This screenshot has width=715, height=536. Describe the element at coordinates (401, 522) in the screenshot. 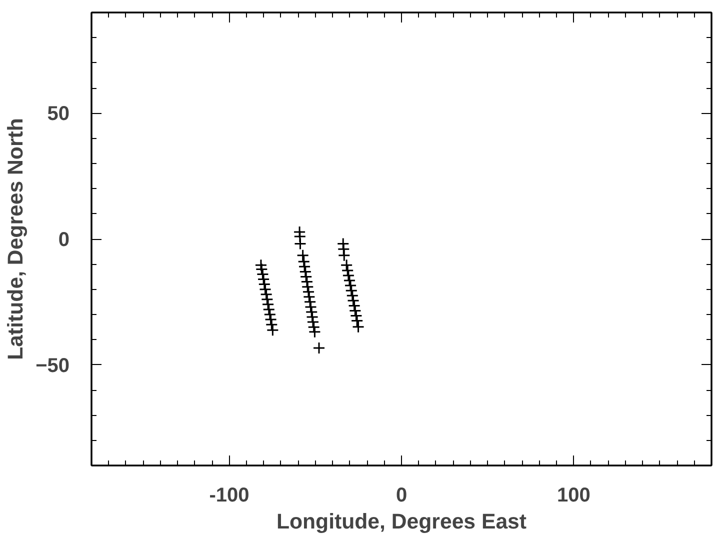

I see `x-axis-title: Longitude, Degrees East` at that location.